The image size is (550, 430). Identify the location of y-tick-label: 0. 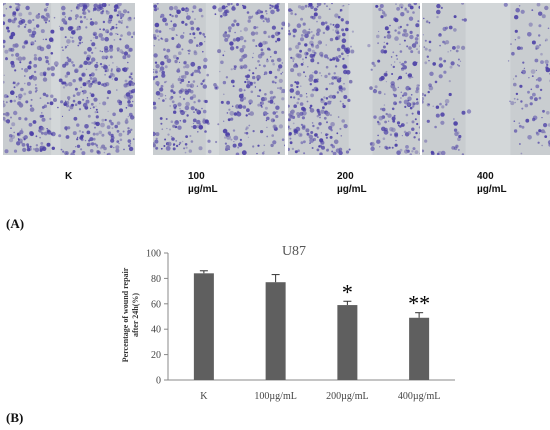
(158, 381).